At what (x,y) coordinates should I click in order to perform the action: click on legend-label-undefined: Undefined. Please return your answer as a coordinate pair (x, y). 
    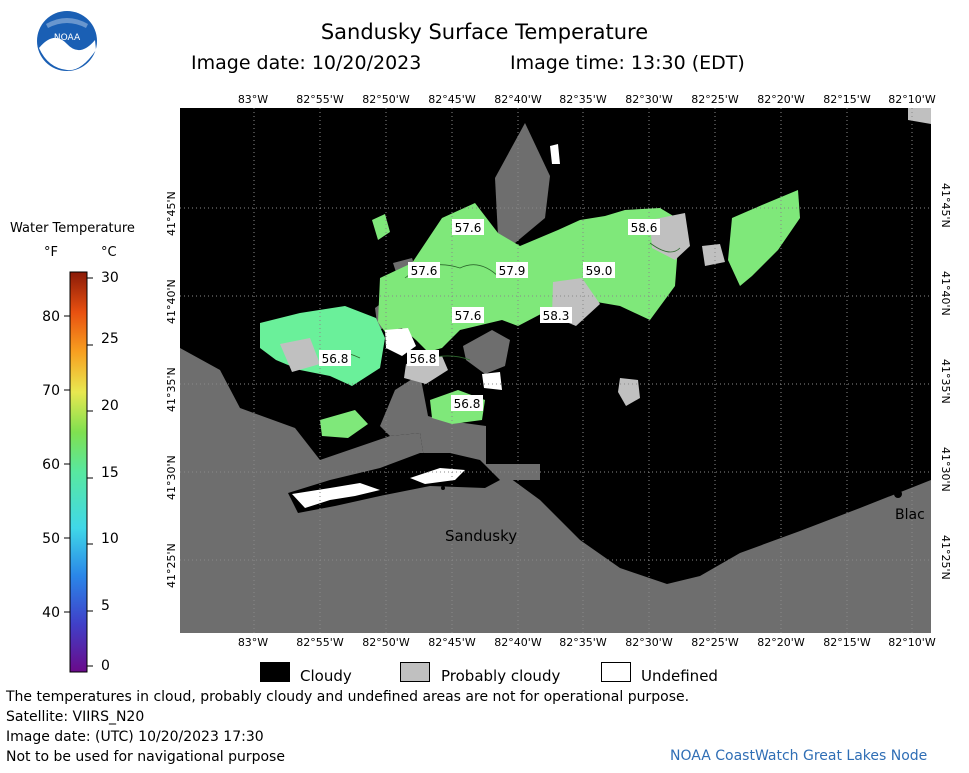
    Looking at the image, I should click on (679, 676).